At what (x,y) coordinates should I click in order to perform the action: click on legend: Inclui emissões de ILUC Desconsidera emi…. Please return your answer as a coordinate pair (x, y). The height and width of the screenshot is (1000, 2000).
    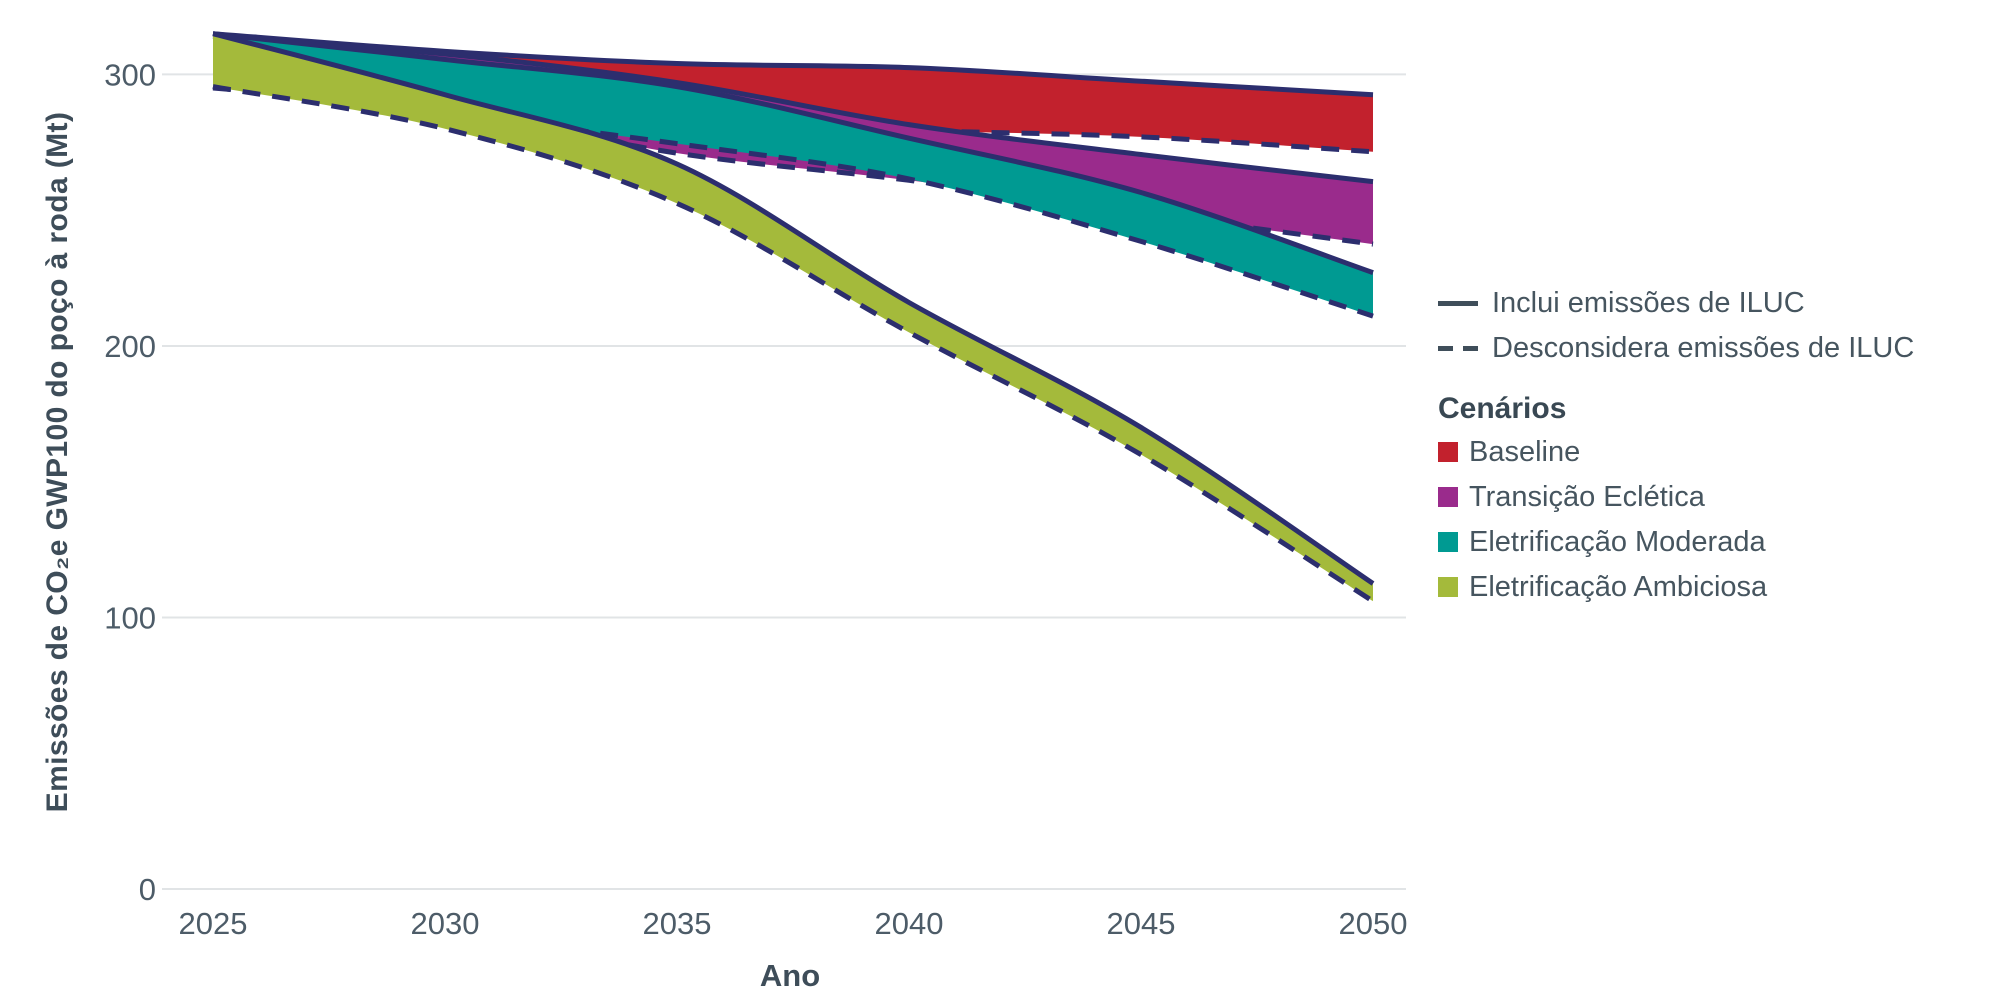
    Looking at the image, I should click on (1676, 450).